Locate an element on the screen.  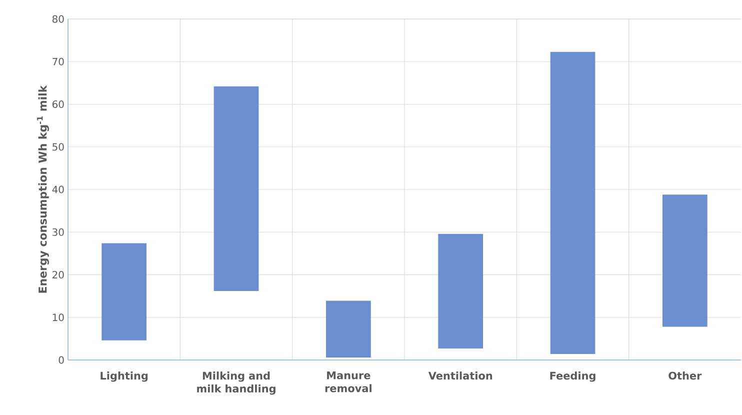
y-tick-label: 20 is located at coordinates (58, 274).